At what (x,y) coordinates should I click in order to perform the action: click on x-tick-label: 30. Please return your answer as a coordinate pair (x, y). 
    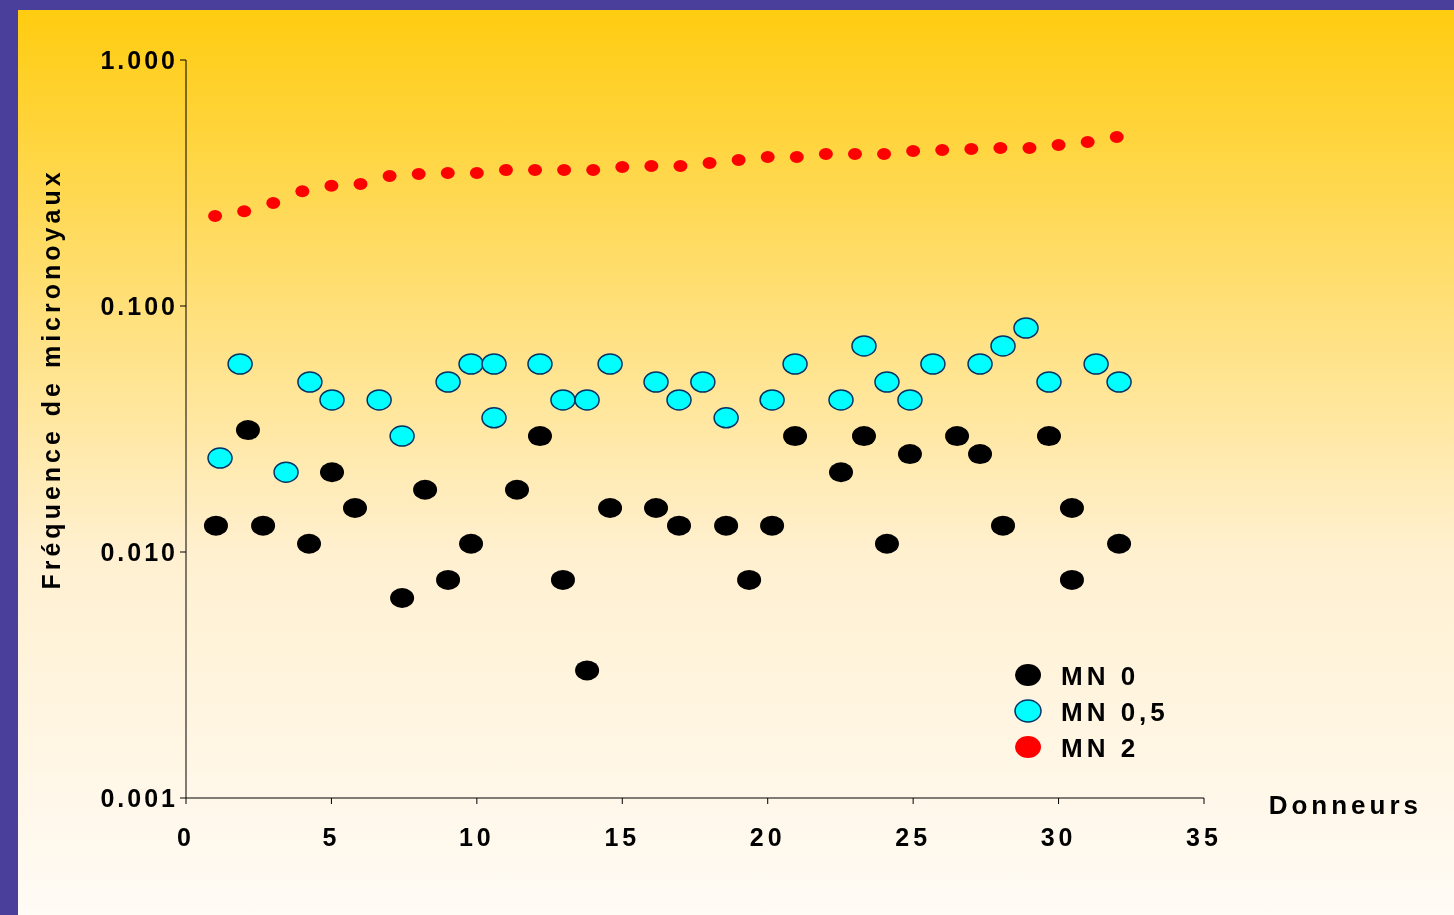
    Looking at the image, I should click on (1058, 837).